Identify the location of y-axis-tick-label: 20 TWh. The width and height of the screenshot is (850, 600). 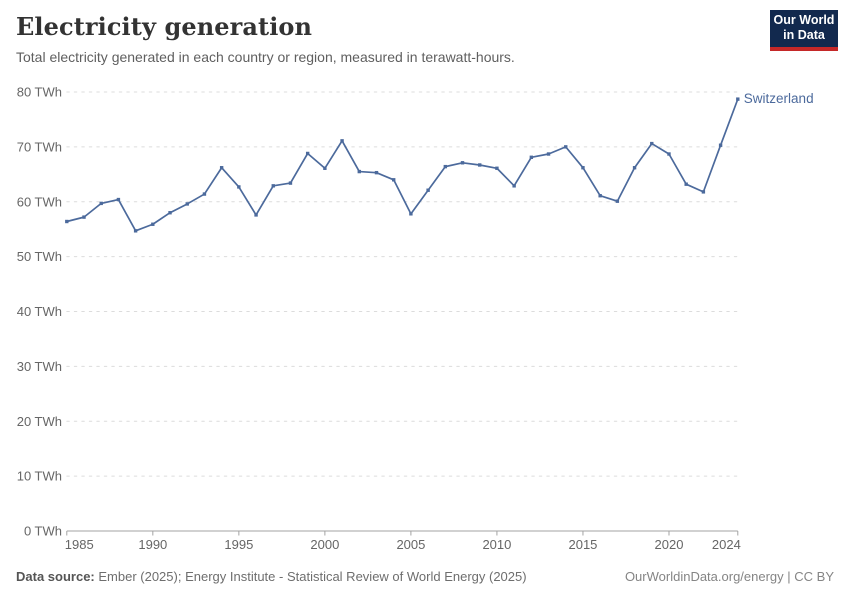
(39, 421).